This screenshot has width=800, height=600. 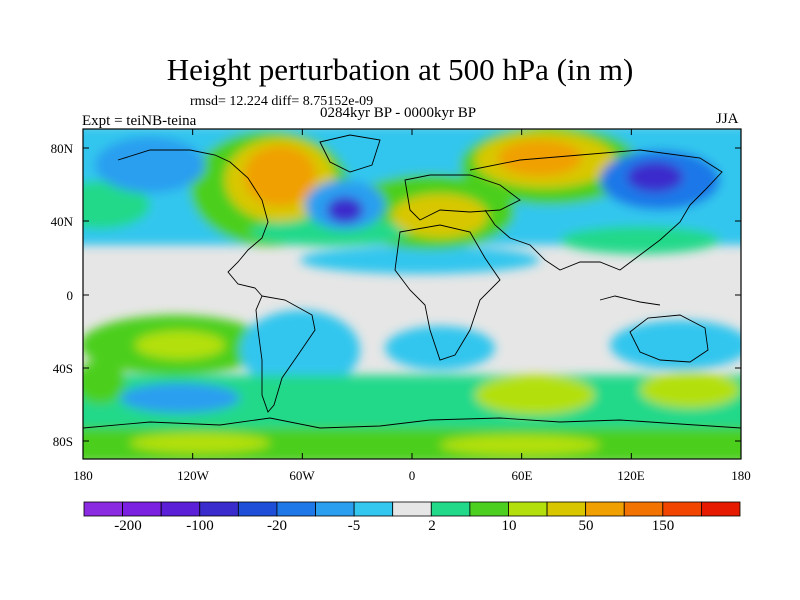 I want to click on field-deepblue-pacific, so click(x=655, y=177).